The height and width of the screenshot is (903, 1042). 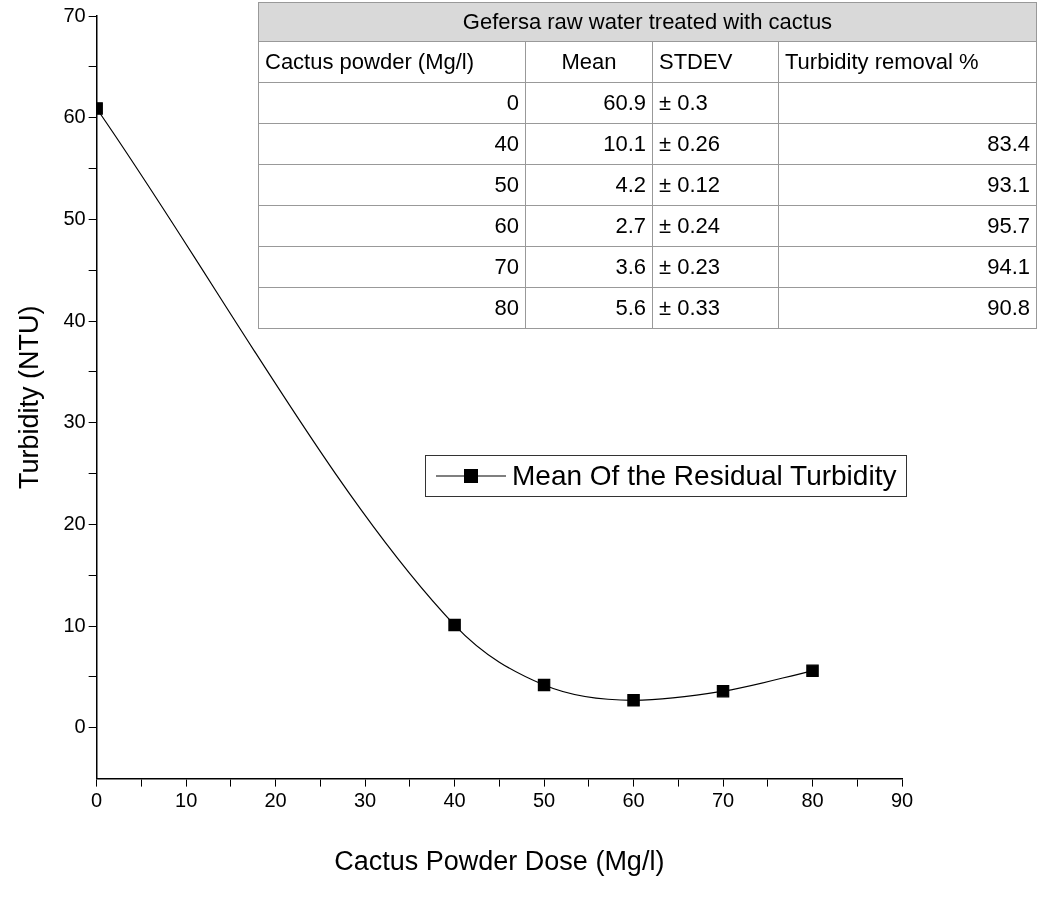 I want to click on annotation: 2.7, so click(x=589, y=226).